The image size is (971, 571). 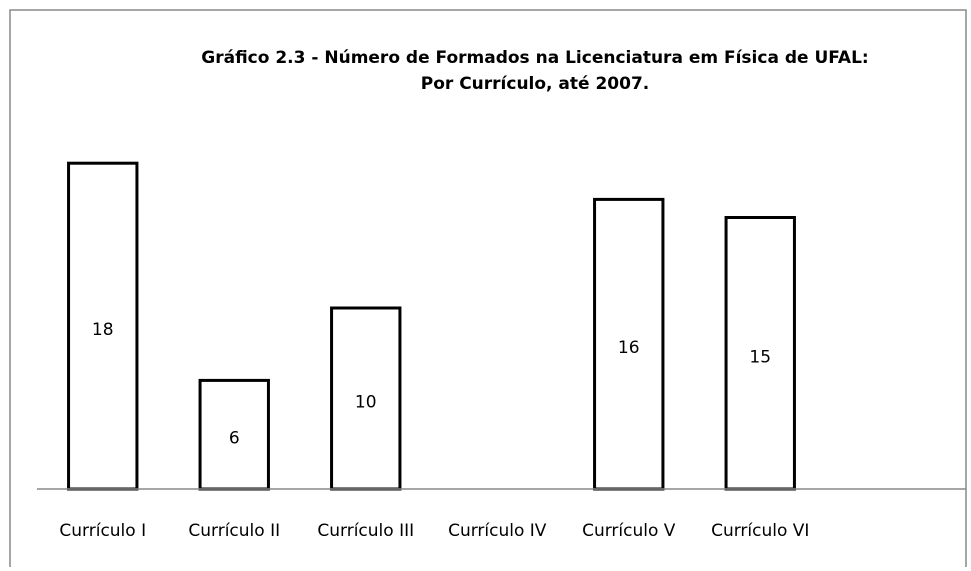 What do you see at coordinates (629, 348) in the screenshot?
I see `value-label: 16` at bounding box center [629, 348].